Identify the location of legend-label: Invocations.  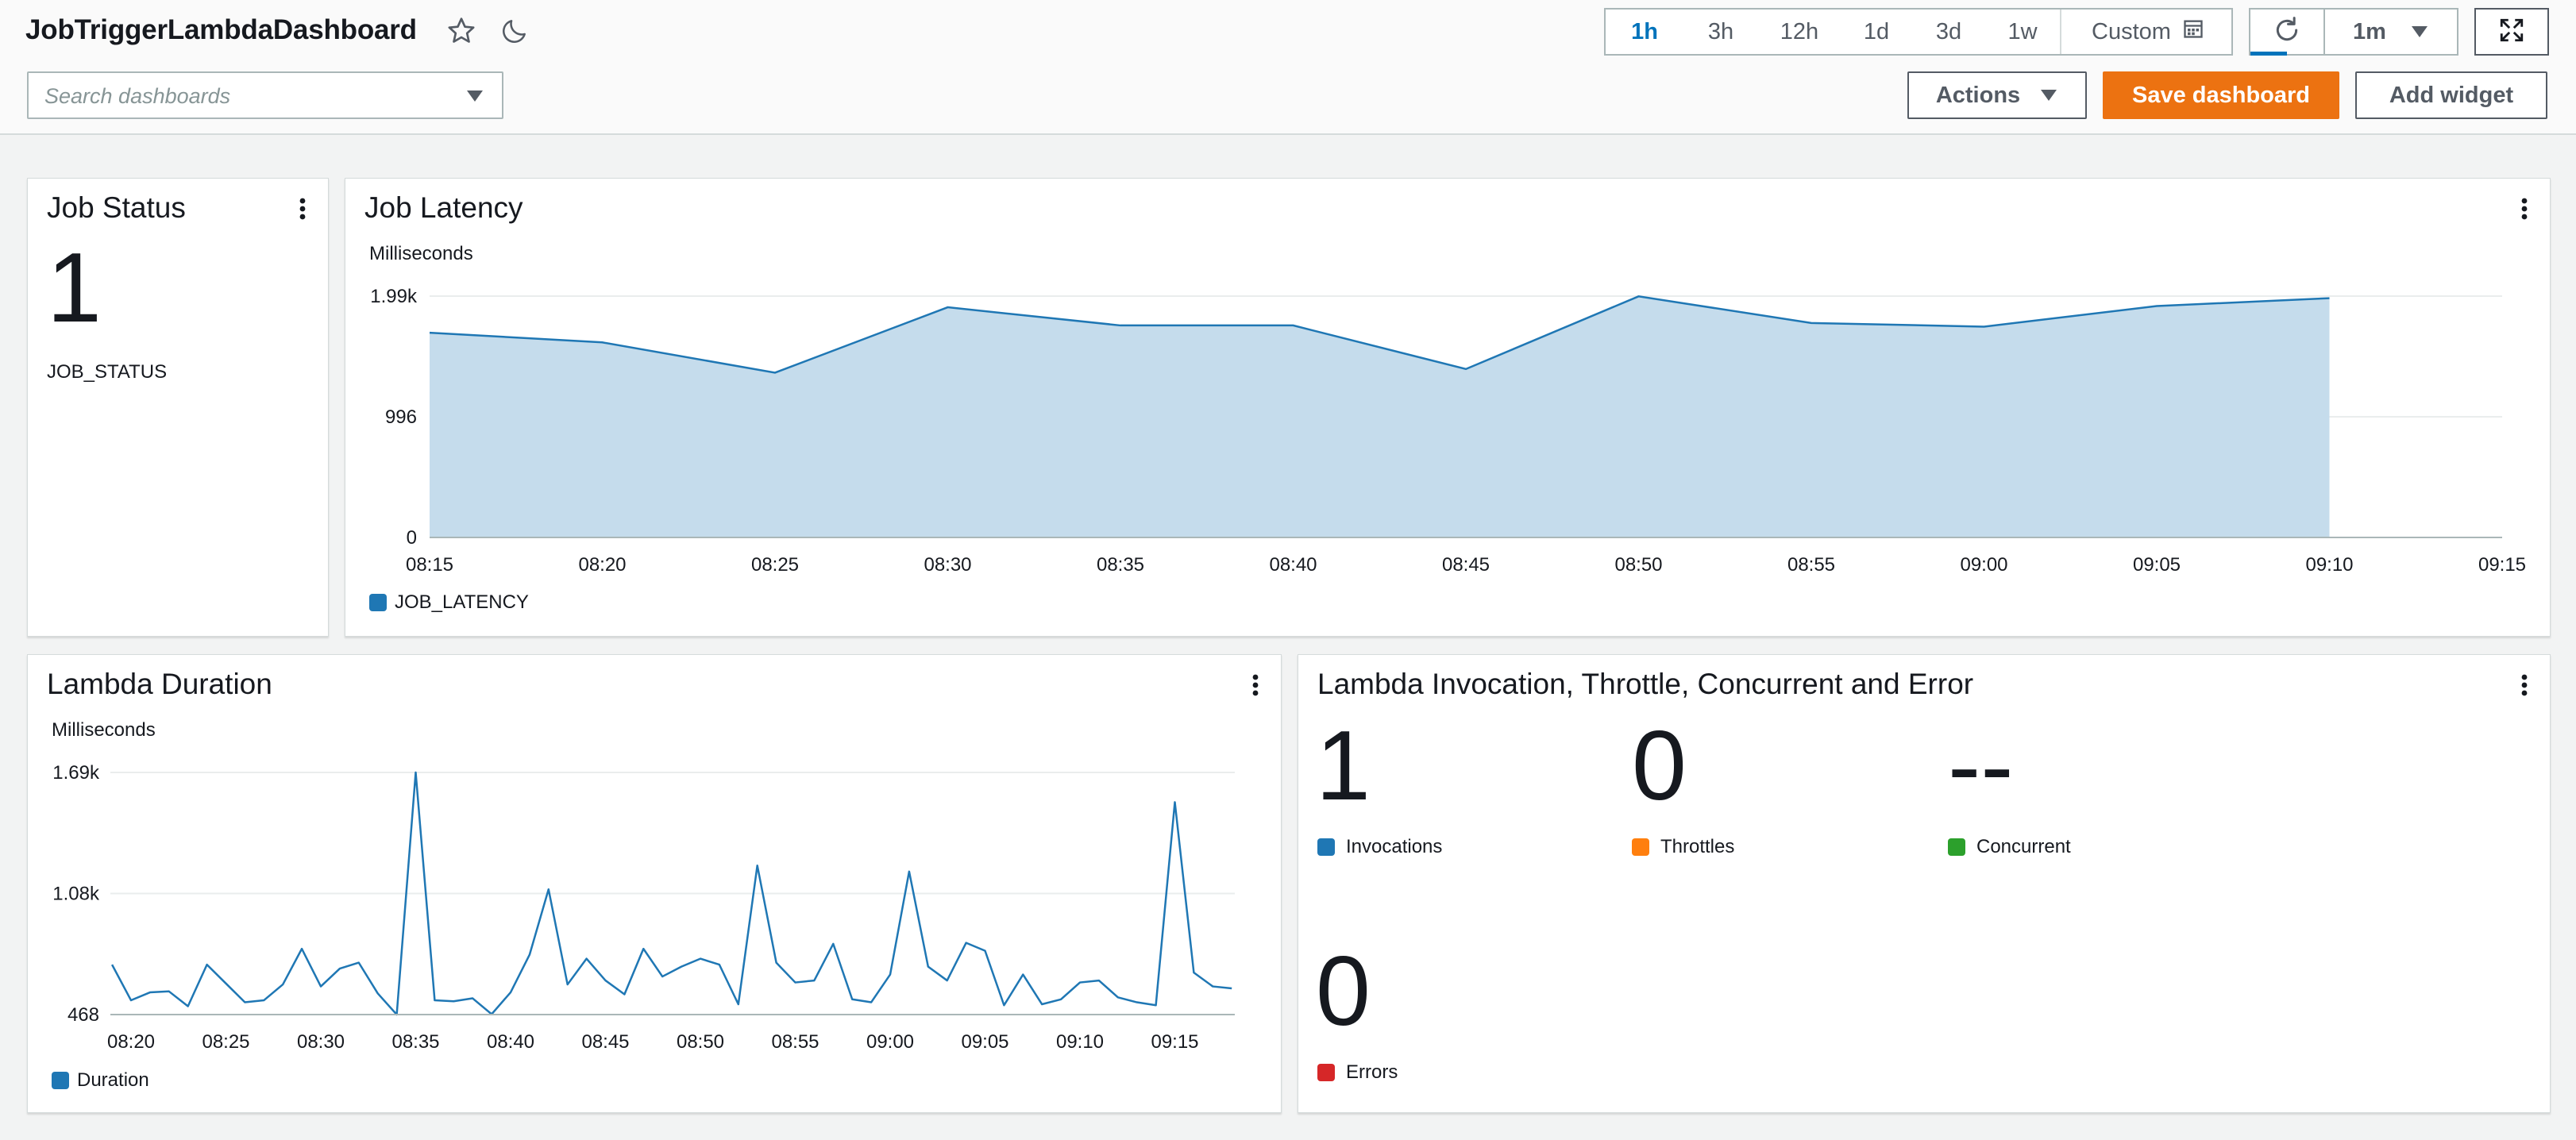
(1394, 846).